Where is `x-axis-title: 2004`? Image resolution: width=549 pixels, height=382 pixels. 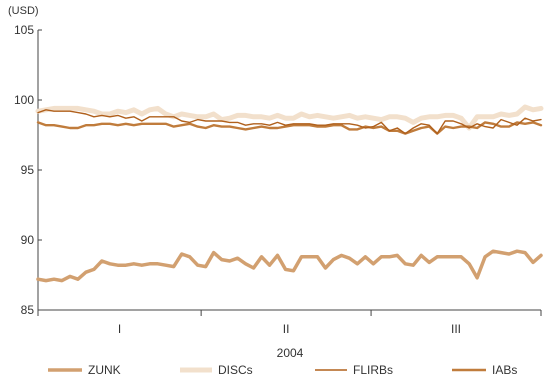 x-axis-title: 2004 is located at coordinates (290, 353).